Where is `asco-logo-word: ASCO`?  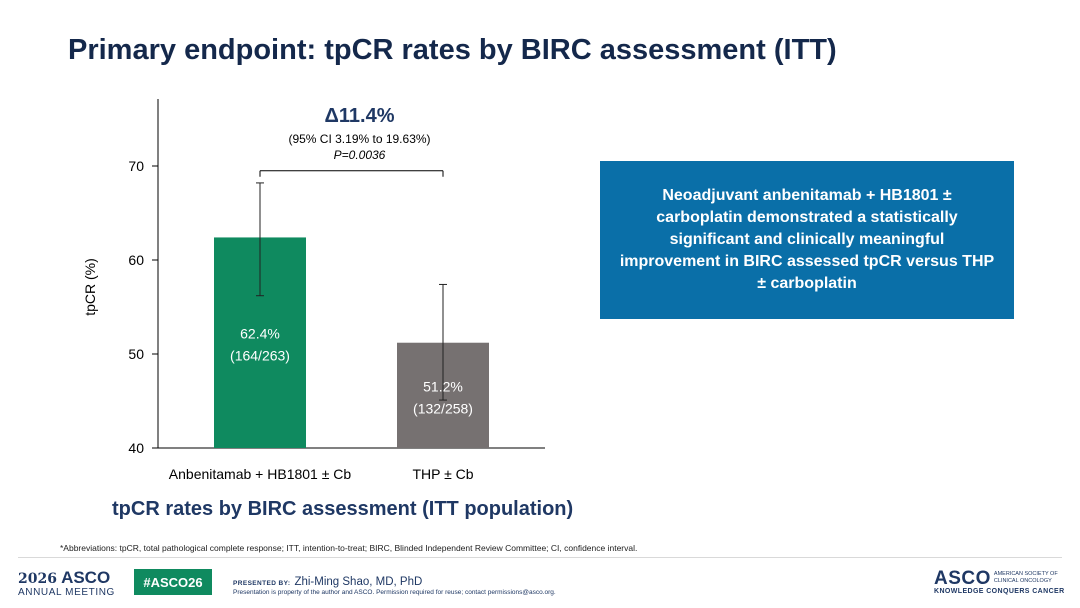
asco-logo-word: ASCO is located at coordinates (962, 578).